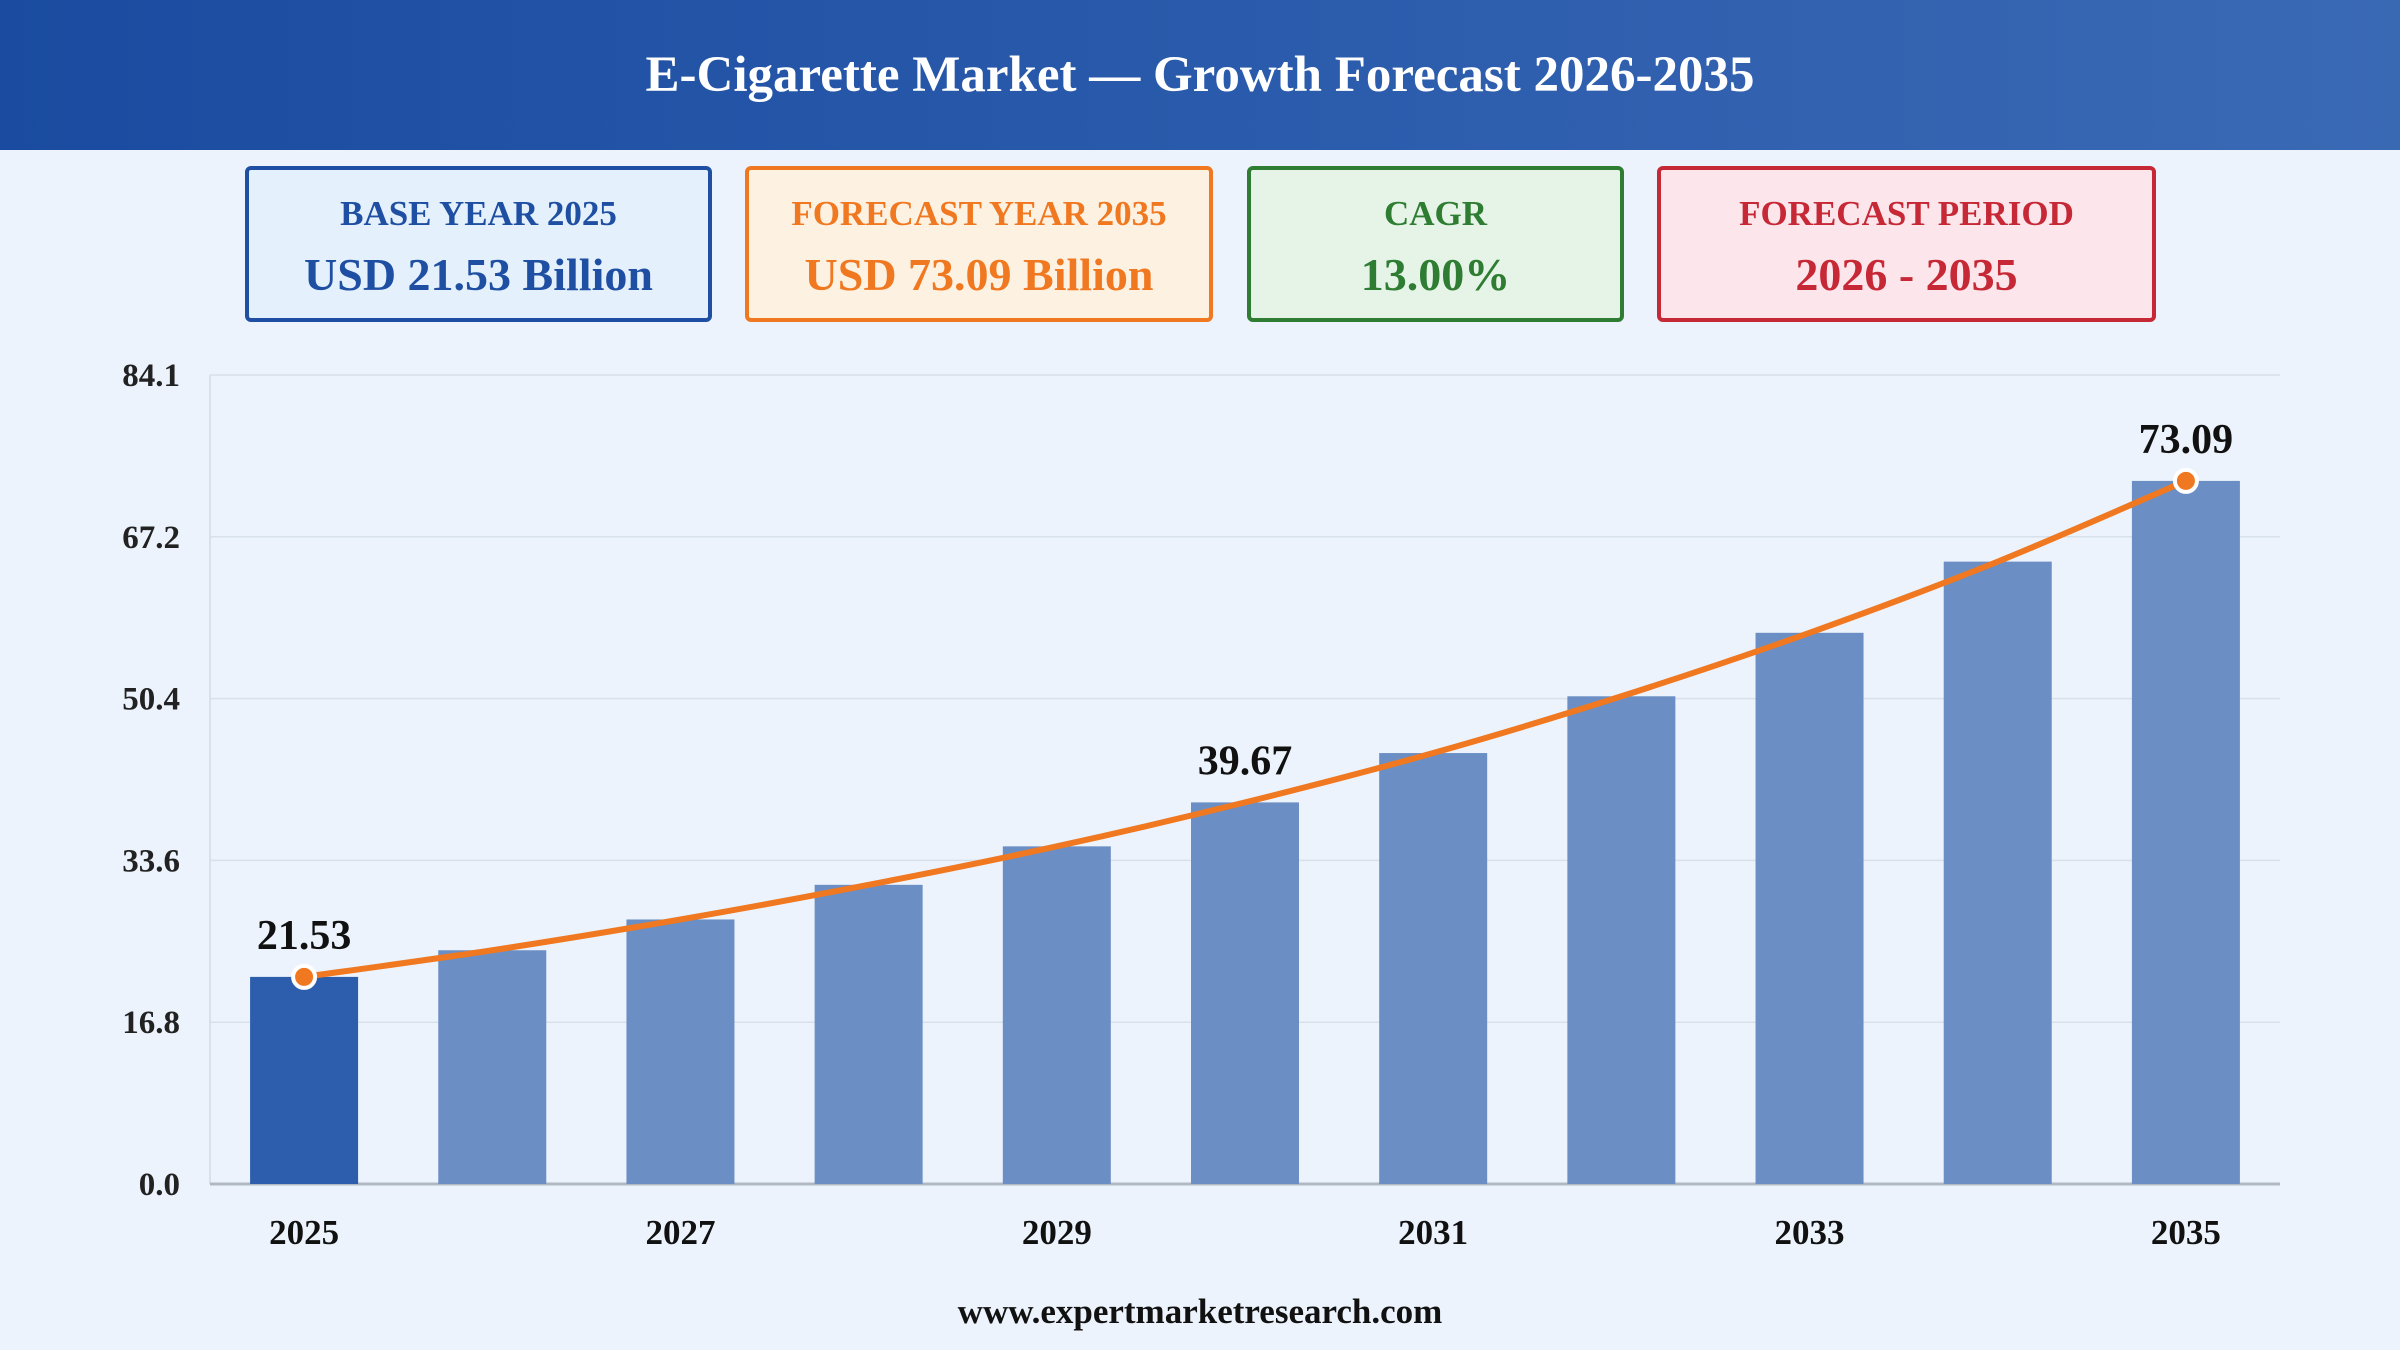  Describe the element at coordinates (2186, 1232) in the screenshot. I see `x-tick-label: 2035` at that location.